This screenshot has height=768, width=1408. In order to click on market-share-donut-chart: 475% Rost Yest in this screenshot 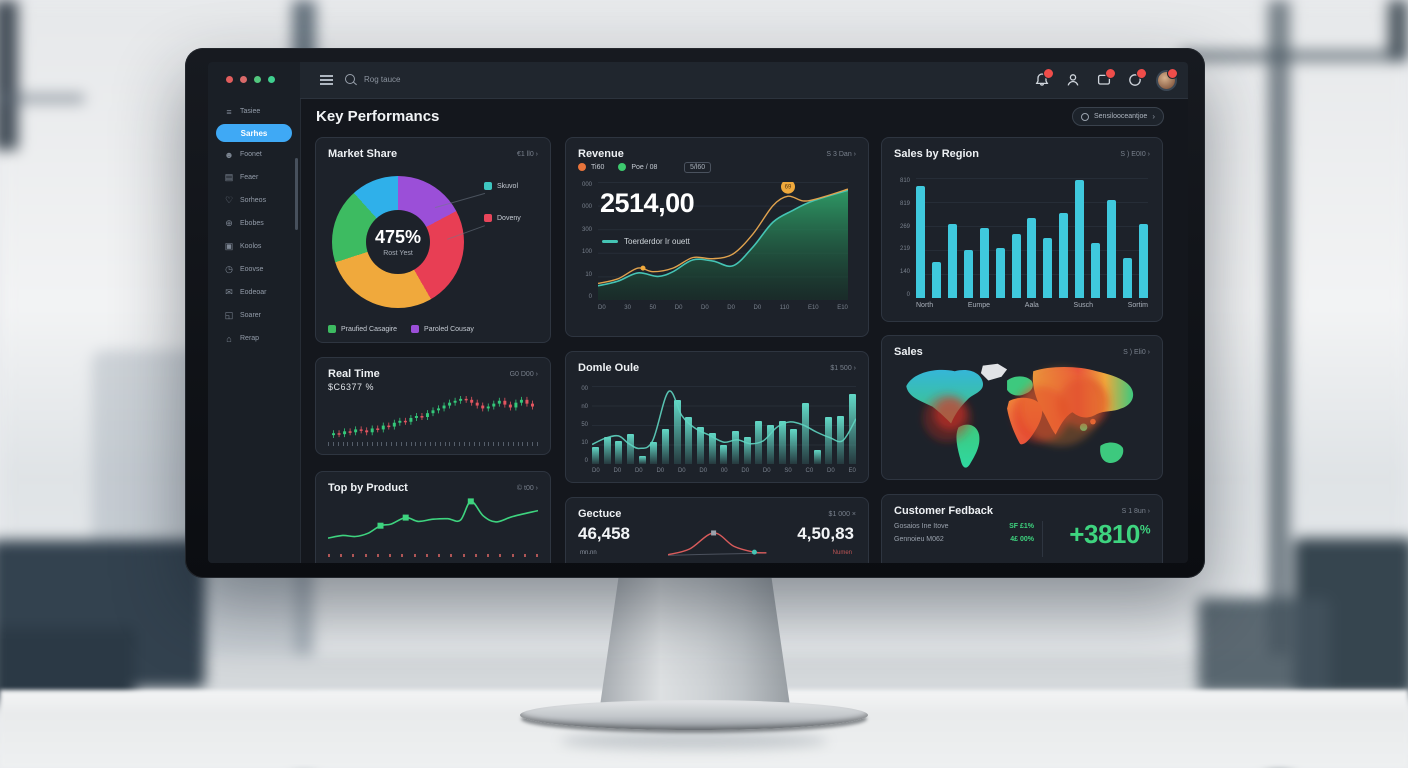, I will do `click(398, 242)`.